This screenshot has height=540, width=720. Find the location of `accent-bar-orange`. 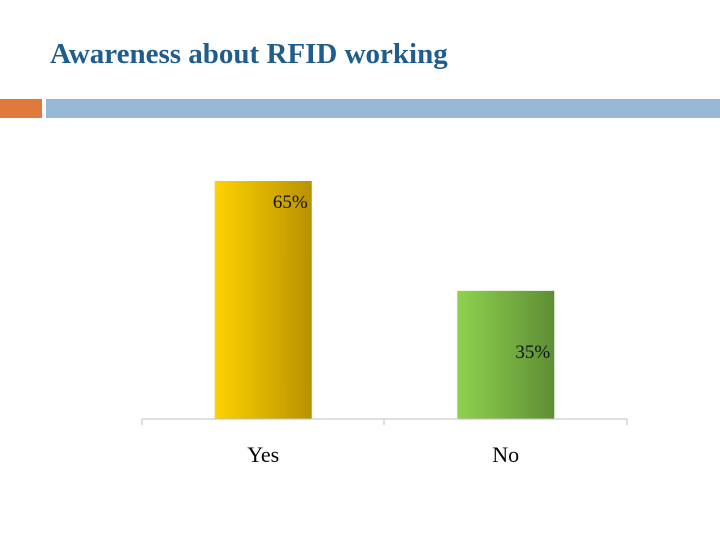

accent-bar-orange is located at coordinates (21, 108).